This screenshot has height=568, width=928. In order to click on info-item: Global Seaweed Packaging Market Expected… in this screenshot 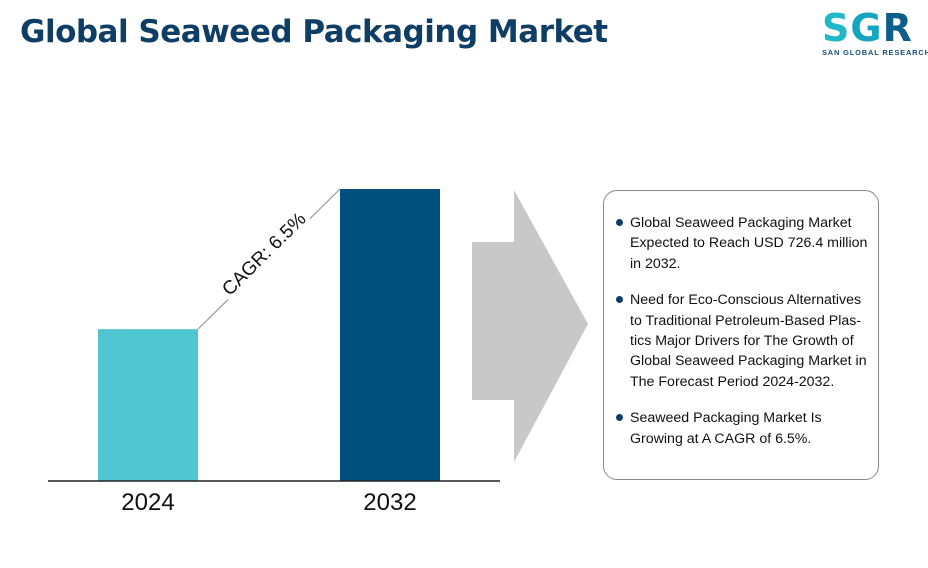, I will do `click(742, 243)`.